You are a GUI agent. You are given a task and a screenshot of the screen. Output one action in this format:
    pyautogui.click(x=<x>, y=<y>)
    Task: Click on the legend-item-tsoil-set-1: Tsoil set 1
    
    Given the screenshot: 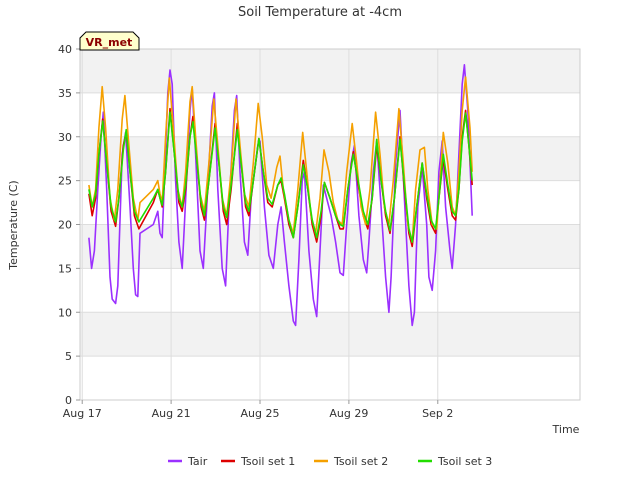 What is the action you would take?
    pyautogui.click(x=258, y=461)
    